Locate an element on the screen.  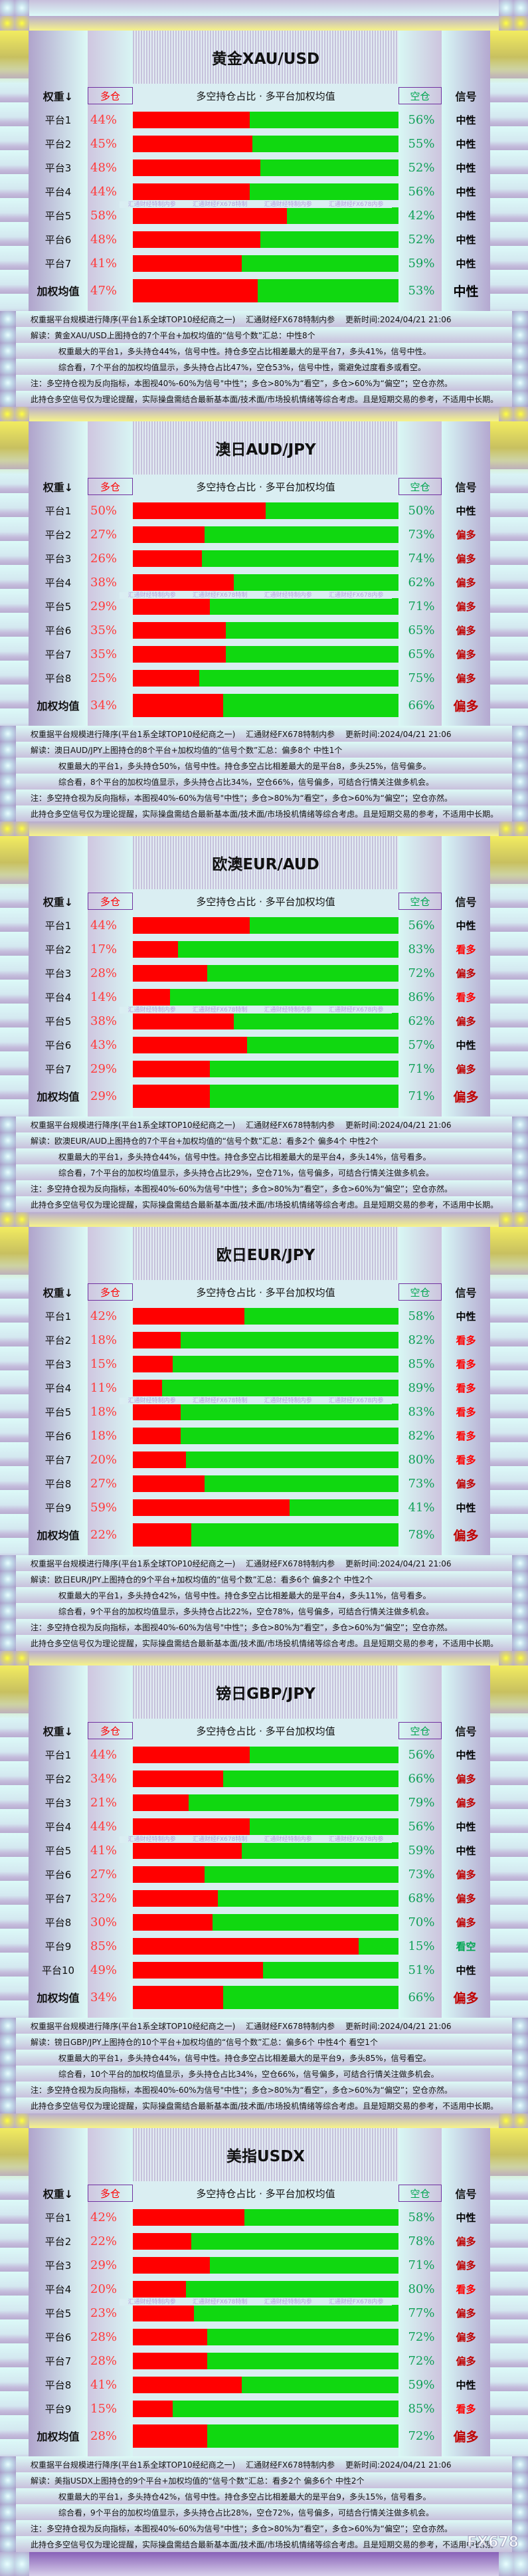
short-percent: 59% is located at coordinates (421, 263).